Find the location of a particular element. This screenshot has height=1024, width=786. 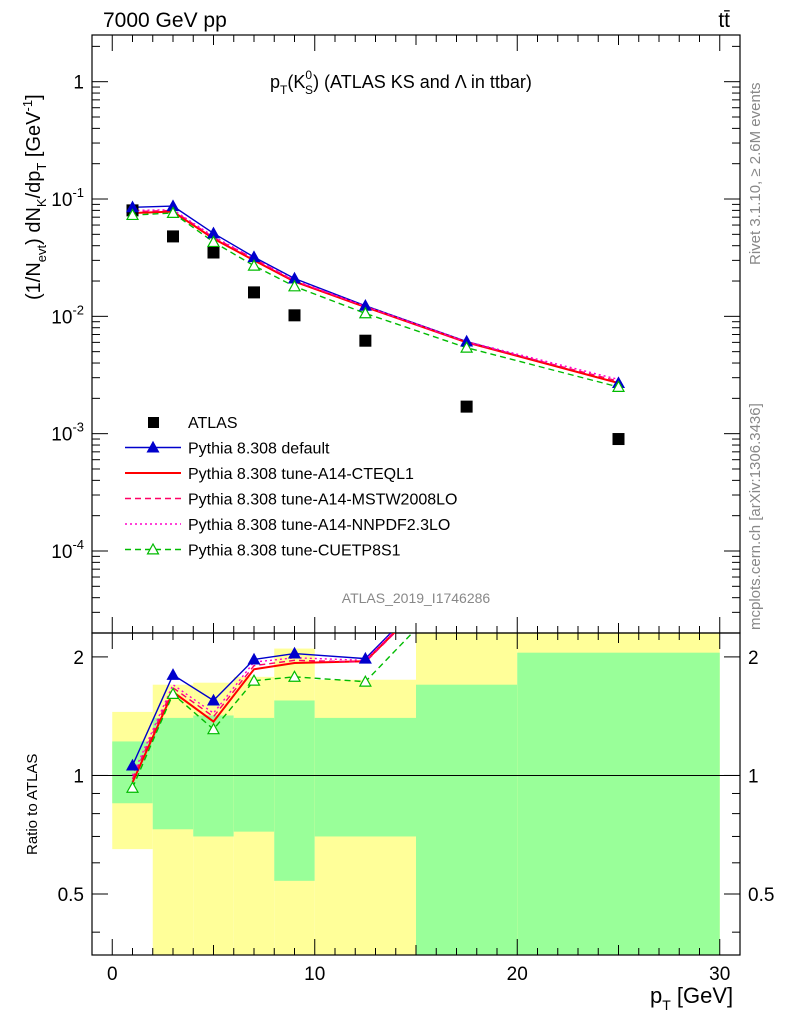

y-tick-label: 10⁻² is located at coordinates (67, 315).